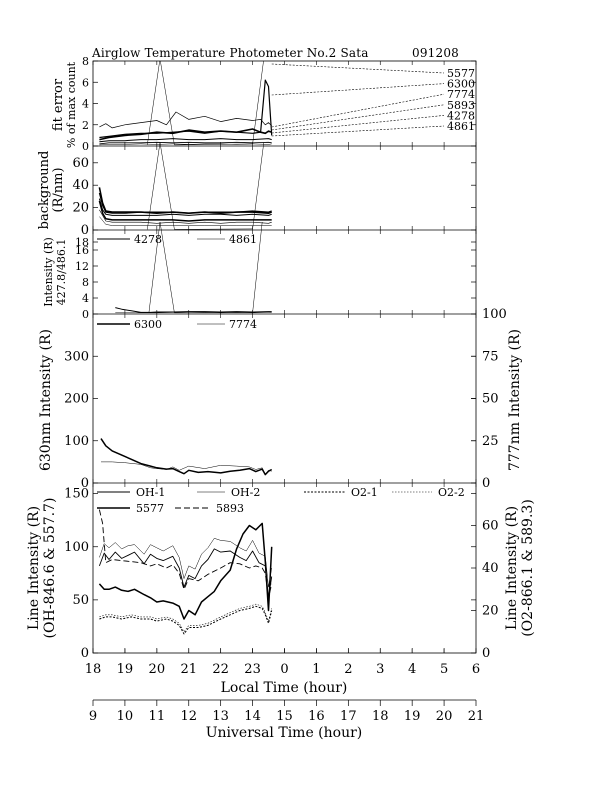 This screenshot has width=612, height=792. I want to click on fit-error-ylabel-units: % of max count, so click(71, 104).